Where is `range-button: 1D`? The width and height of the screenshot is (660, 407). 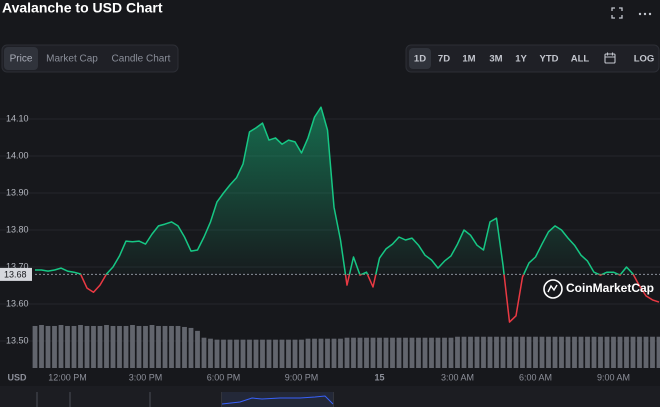
range-button: 1D is located at coordinates (420, 59).